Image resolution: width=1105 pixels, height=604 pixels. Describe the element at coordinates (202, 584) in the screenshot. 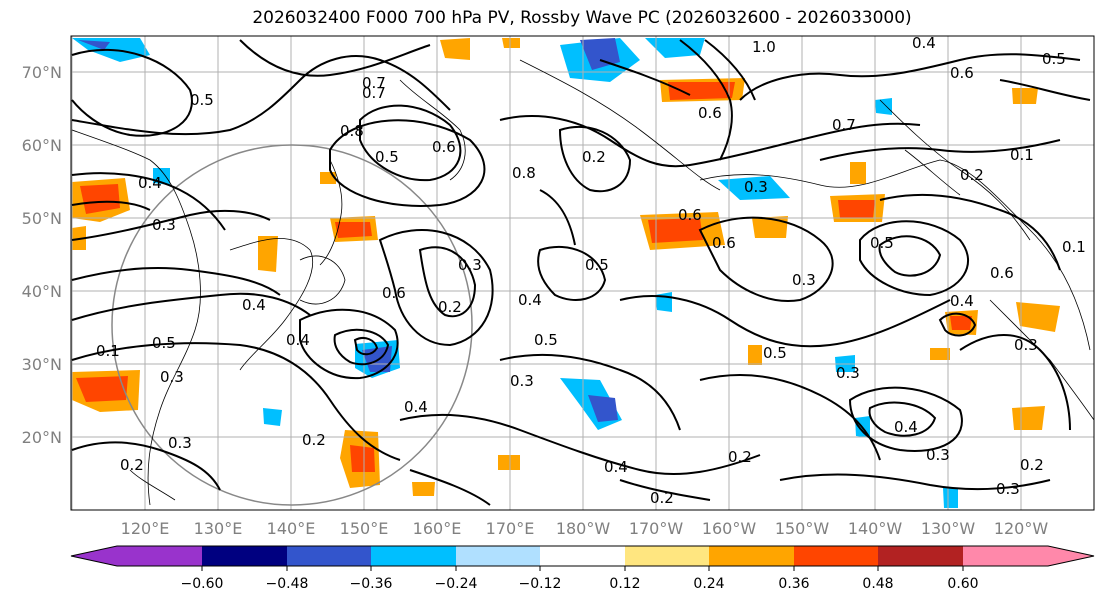

I see `colorbar-tick-label: −0.60` at that location.